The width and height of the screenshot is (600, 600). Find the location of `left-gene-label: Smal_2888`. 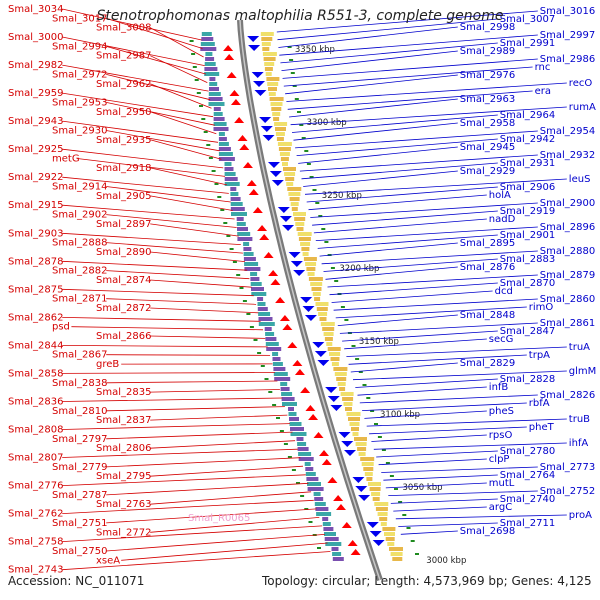

left-gene-label: Smal_2888 is located at coordinates (79, 243).